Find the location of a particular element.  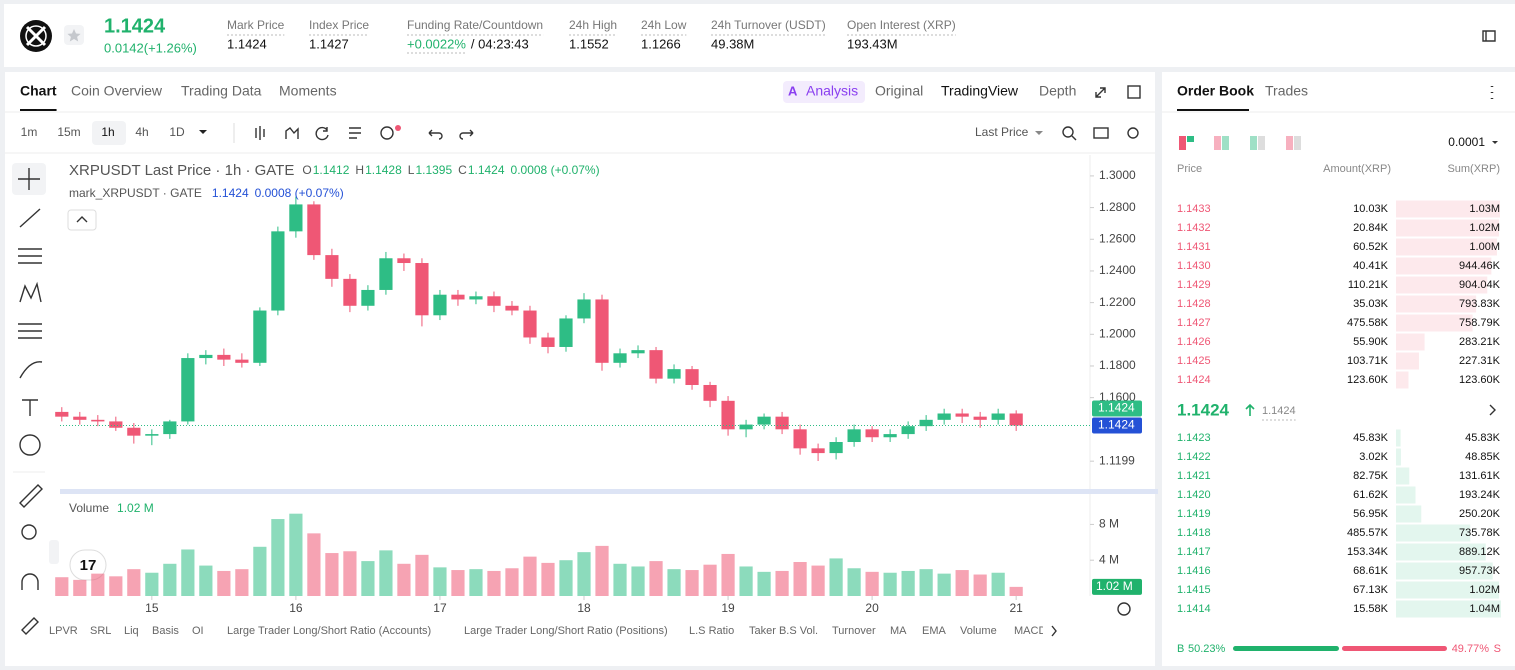

order-price: 1.1422 is located at coordinates (1194, 457).